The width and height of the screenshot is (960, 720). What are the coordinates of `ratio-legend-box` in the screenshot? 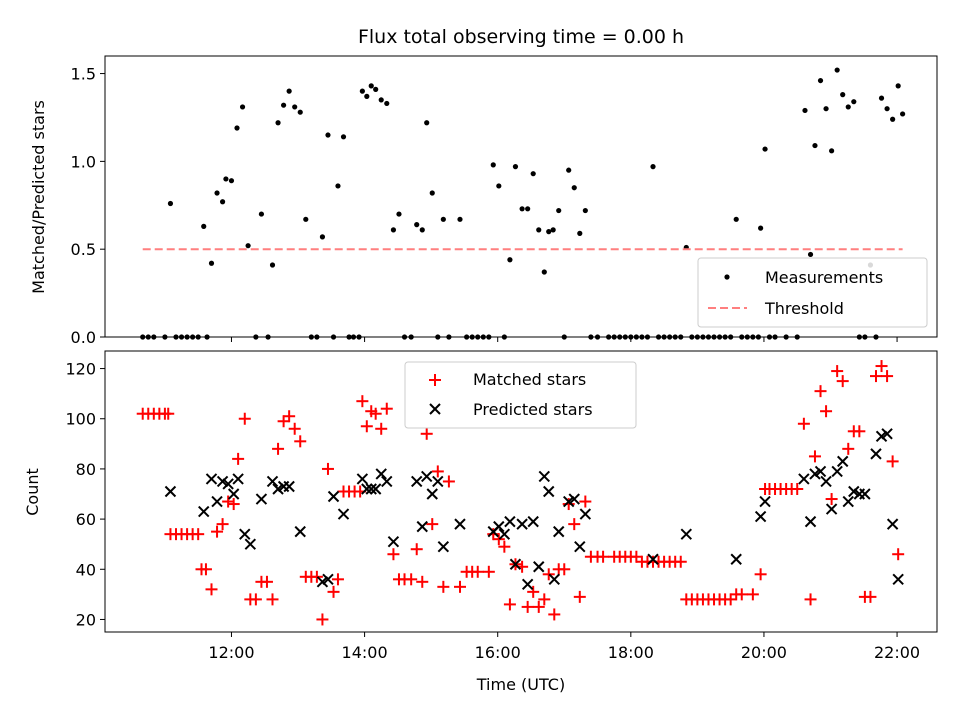 It's located at (812, 292).